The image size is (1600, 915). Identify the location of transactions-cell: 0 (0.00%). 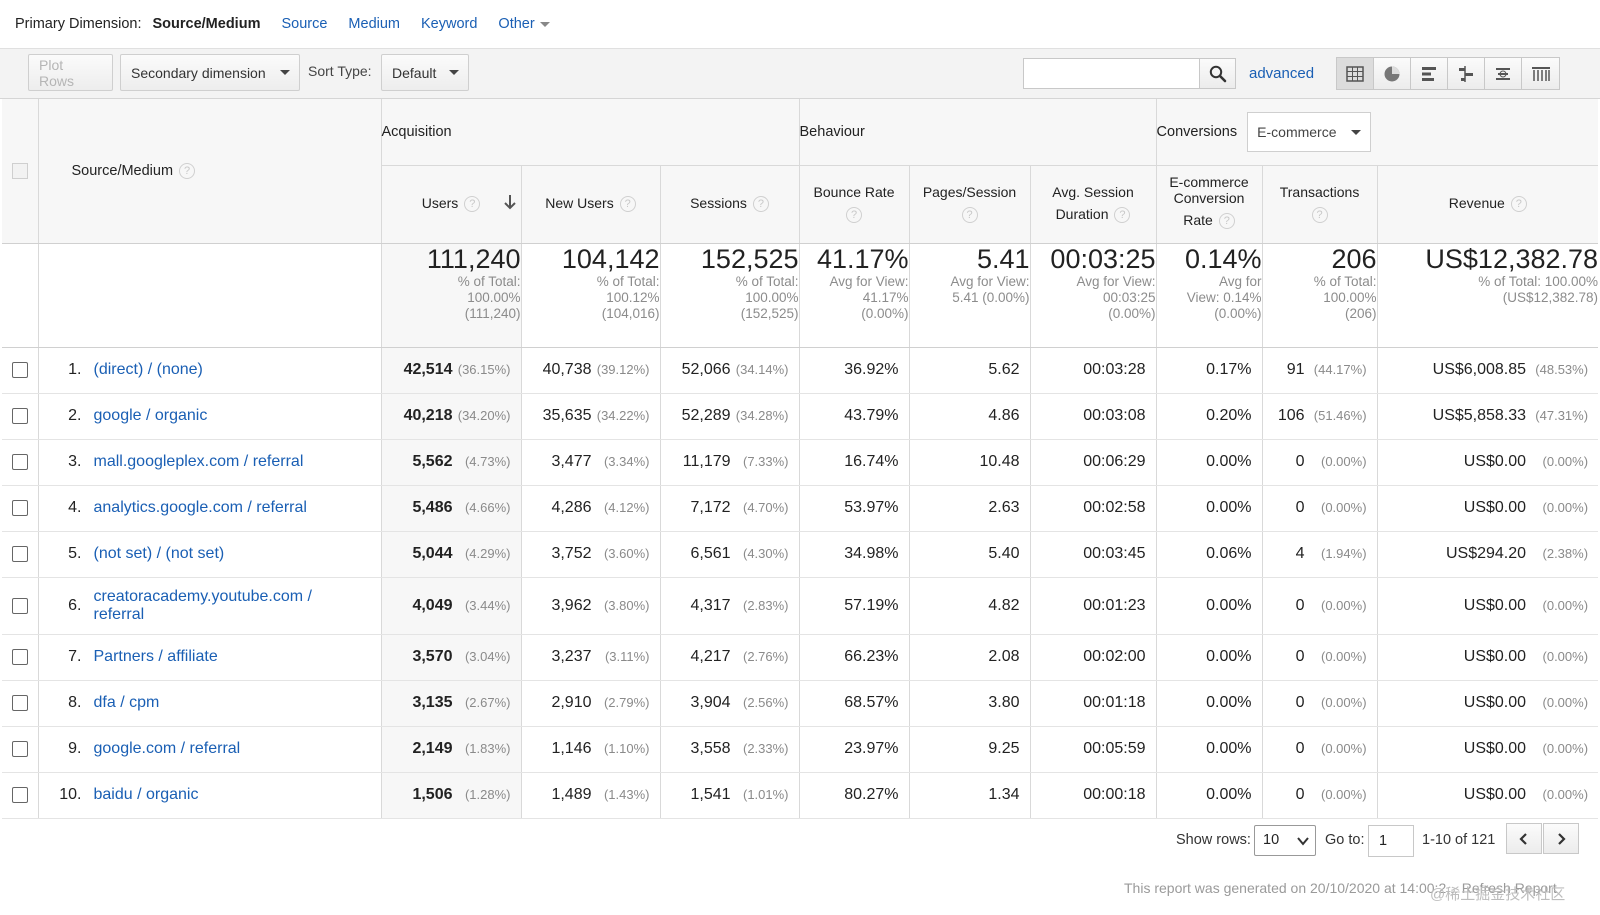
(1320, 795).